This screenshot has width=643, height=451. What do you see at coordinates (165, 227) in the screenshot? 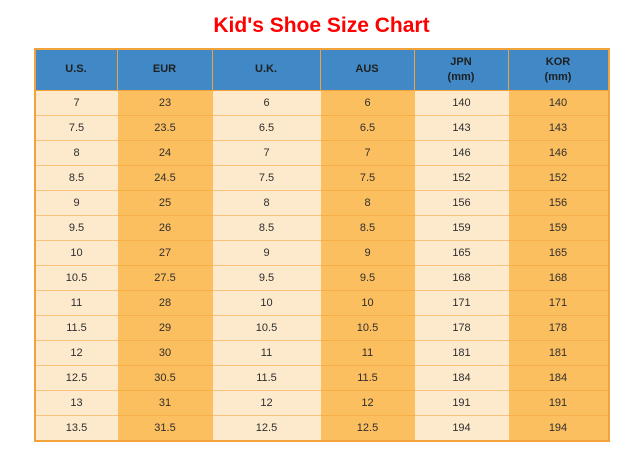
I see `table-cell: 26` at bounding box center [165, 227].